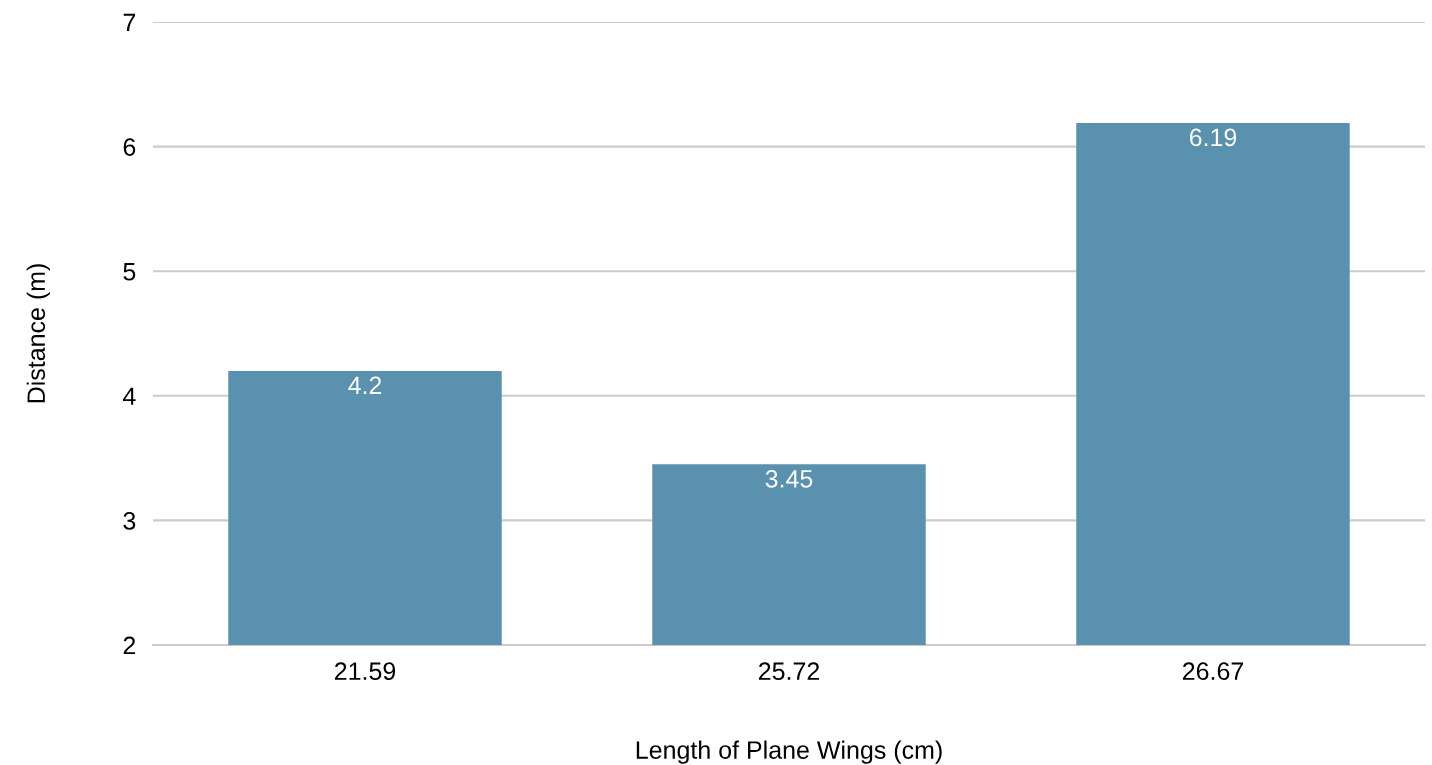 Image resolution: width=1432 pixels, height=765 pixels. Describe the element at coordinates (129, 521) in the screenshot. I see `y-tick-label: 3` at that location.